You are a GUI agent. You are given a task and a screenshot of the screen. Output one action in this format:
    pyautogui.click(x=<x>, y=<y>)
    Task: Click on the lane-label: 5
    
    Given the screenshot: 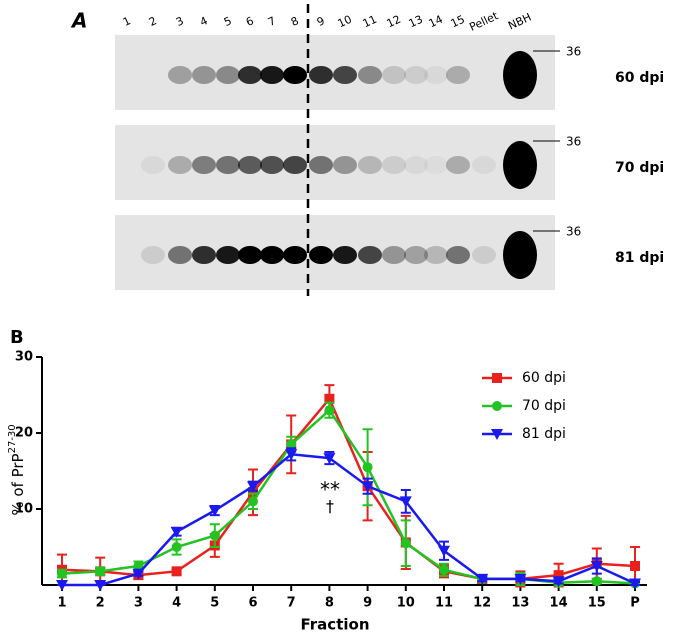 What is the action you would take?
    pyautogui.click(x=228, y=21)
    